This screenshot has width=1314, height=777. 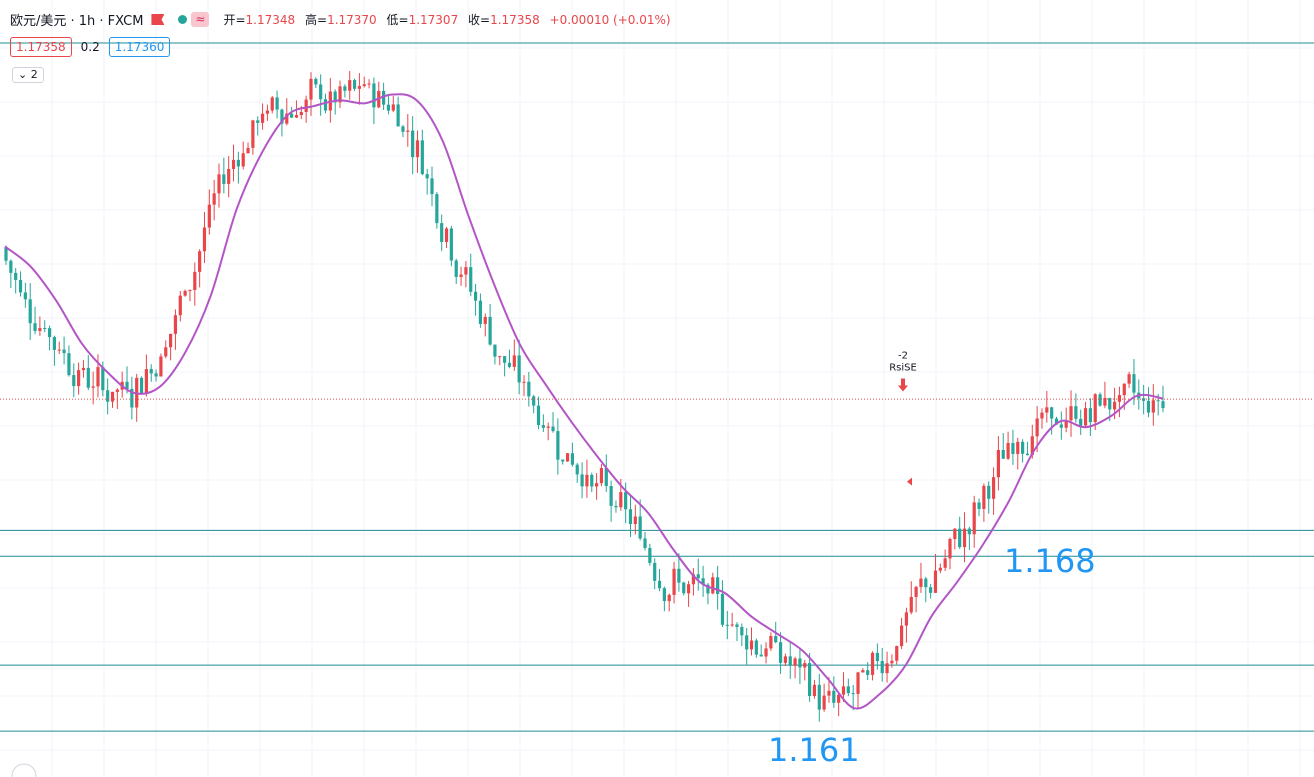 I want to click on high-key: 高=, so click(x=316, y=20).